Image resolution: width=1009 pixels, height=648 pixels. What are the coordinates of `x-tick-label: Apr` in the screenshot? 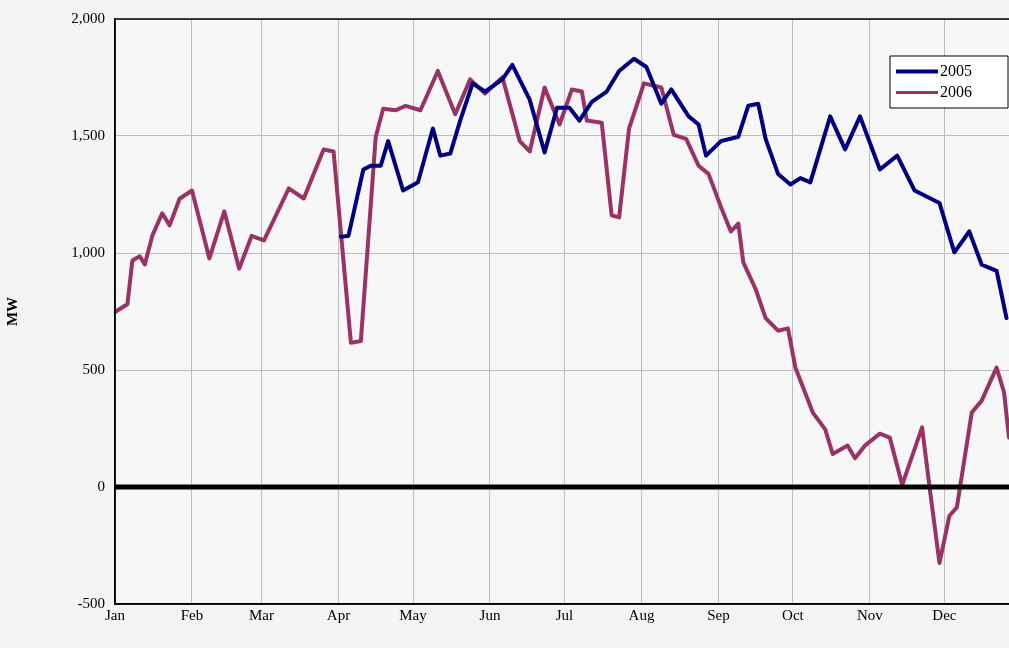 It's located at (338, 614).